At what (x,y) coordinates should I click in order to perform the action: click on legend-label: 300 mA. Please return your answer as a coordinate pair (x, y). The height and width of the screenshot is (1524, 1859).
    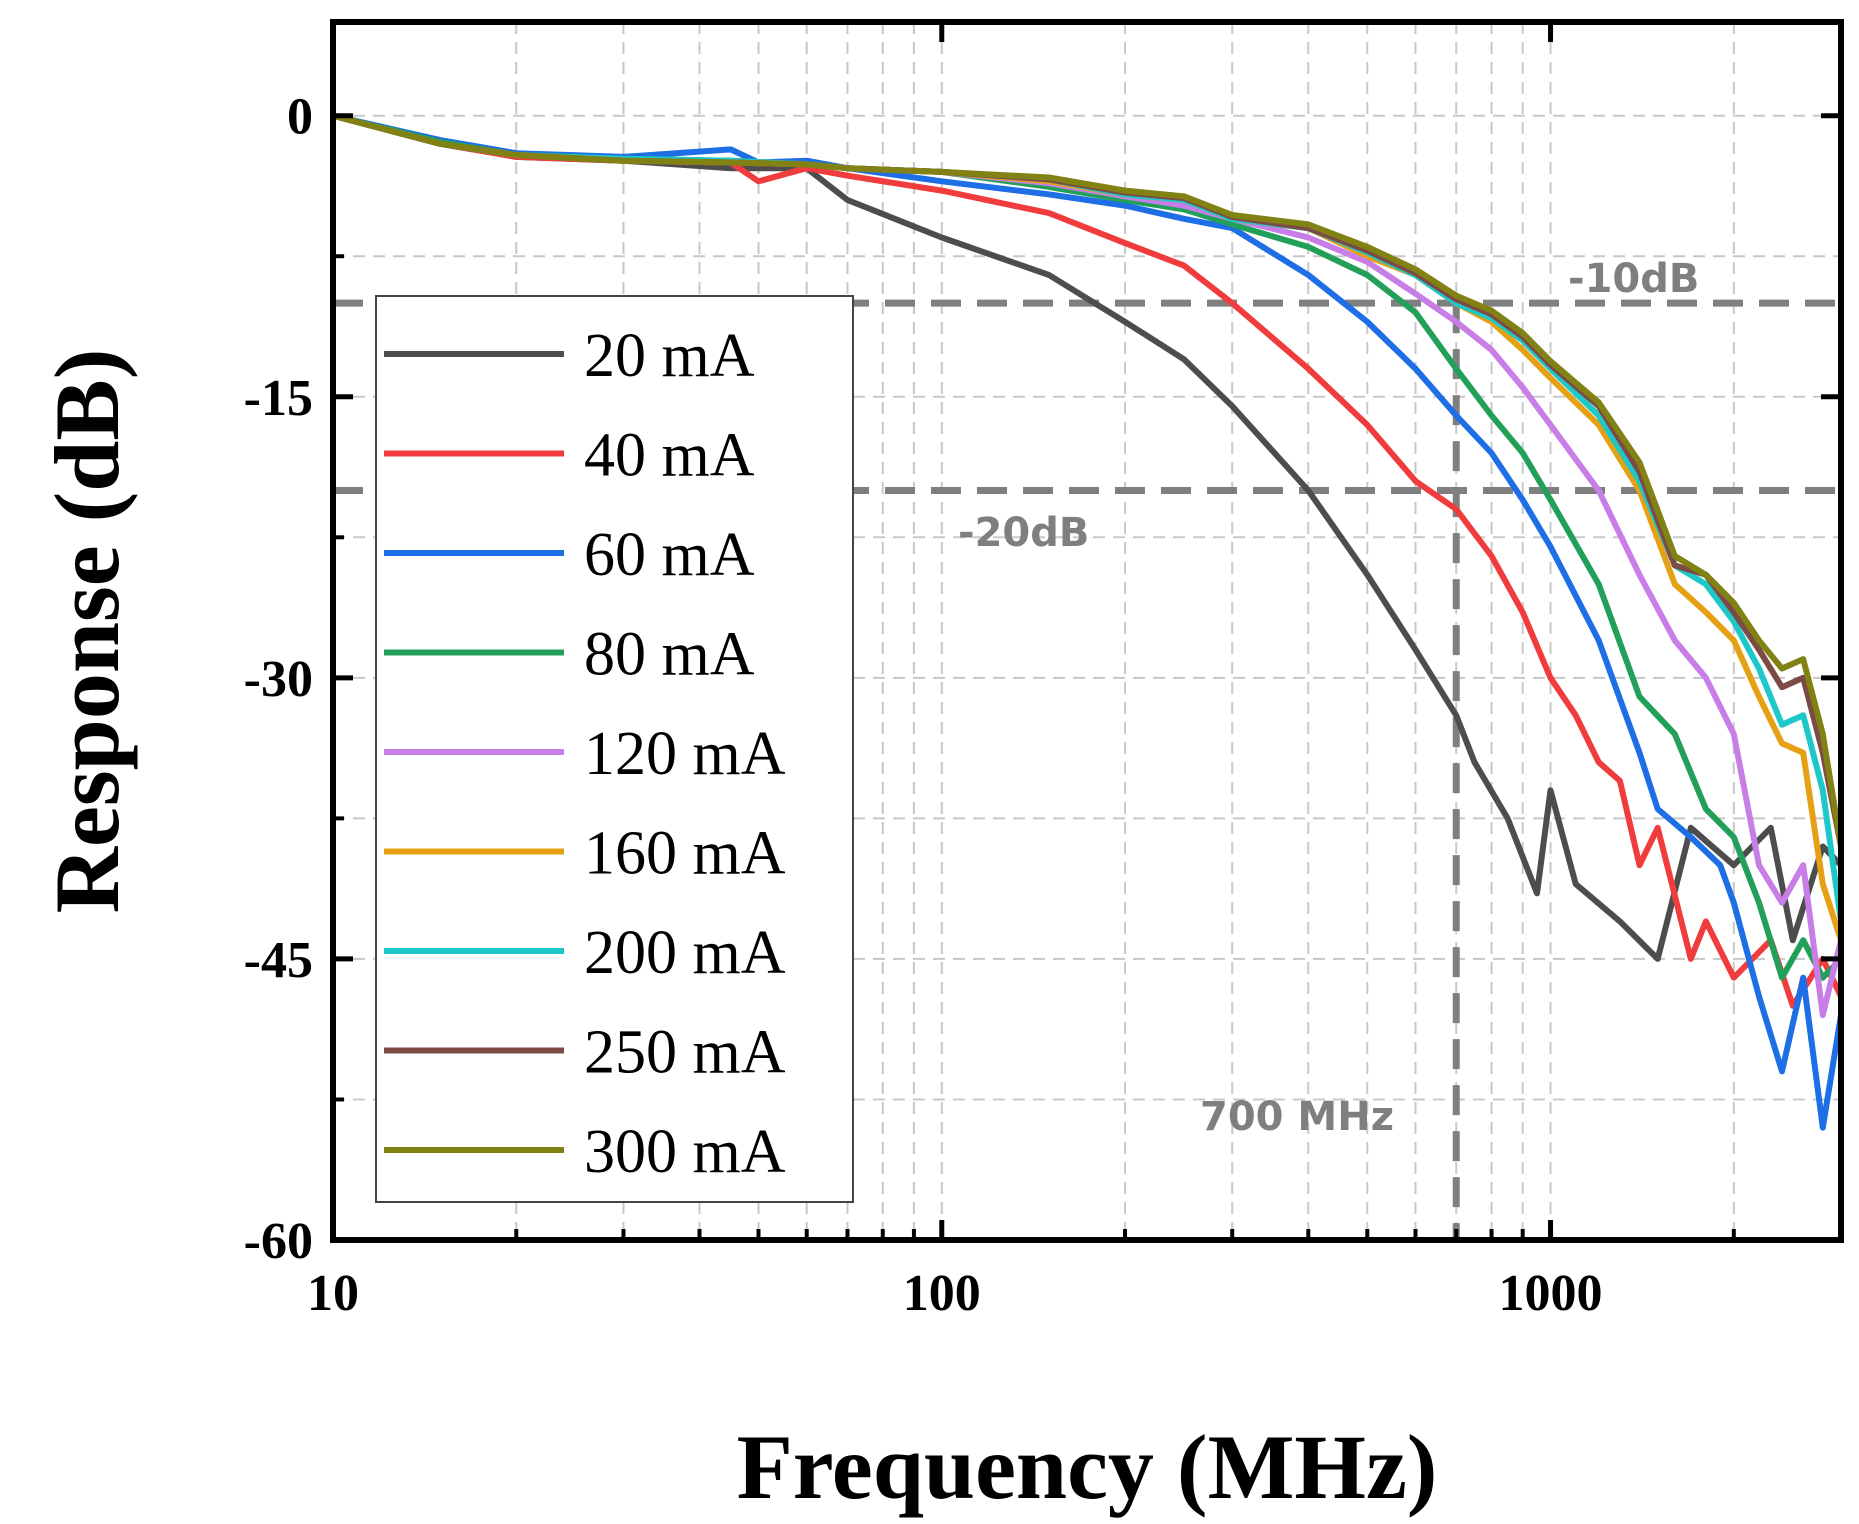
    Looking at the image, I should click on (685, 1152).